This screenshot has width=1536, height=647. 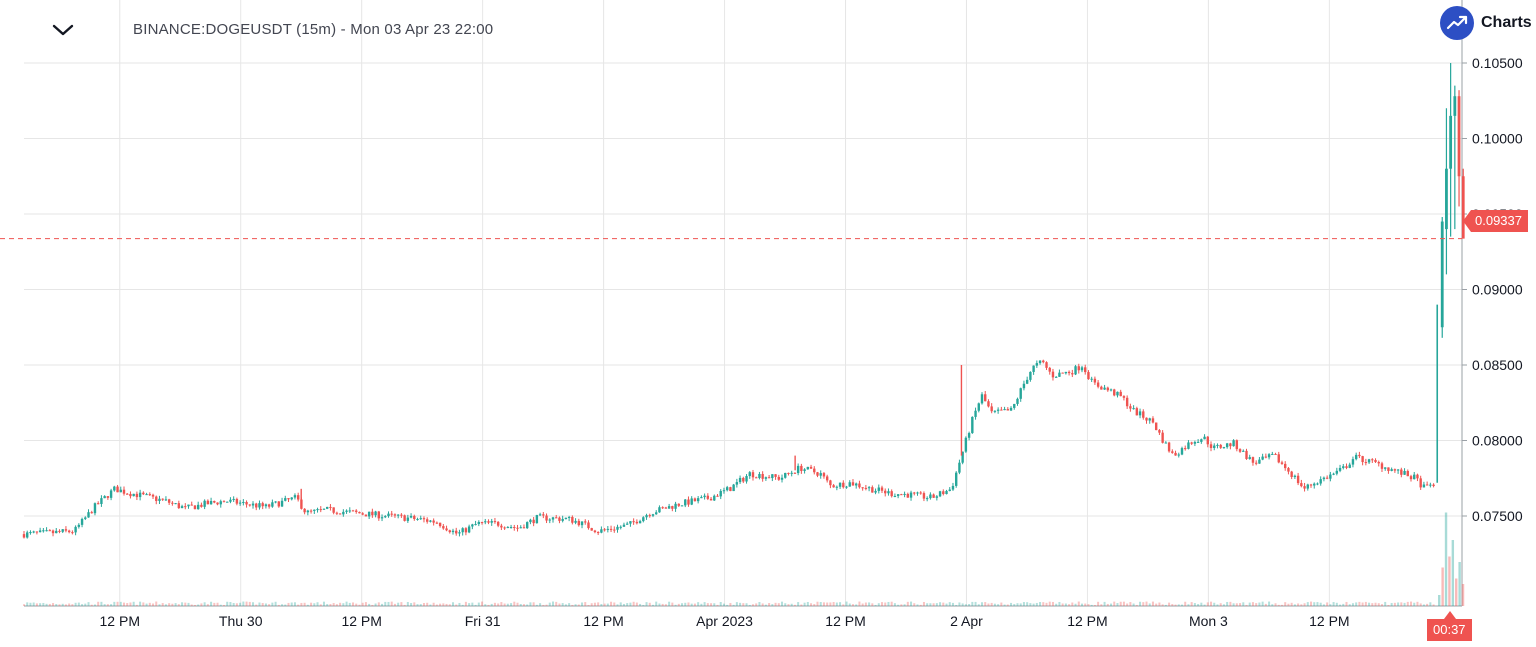 I want to click on x-tick-label: 12 PM, so click(x=845, y=621).